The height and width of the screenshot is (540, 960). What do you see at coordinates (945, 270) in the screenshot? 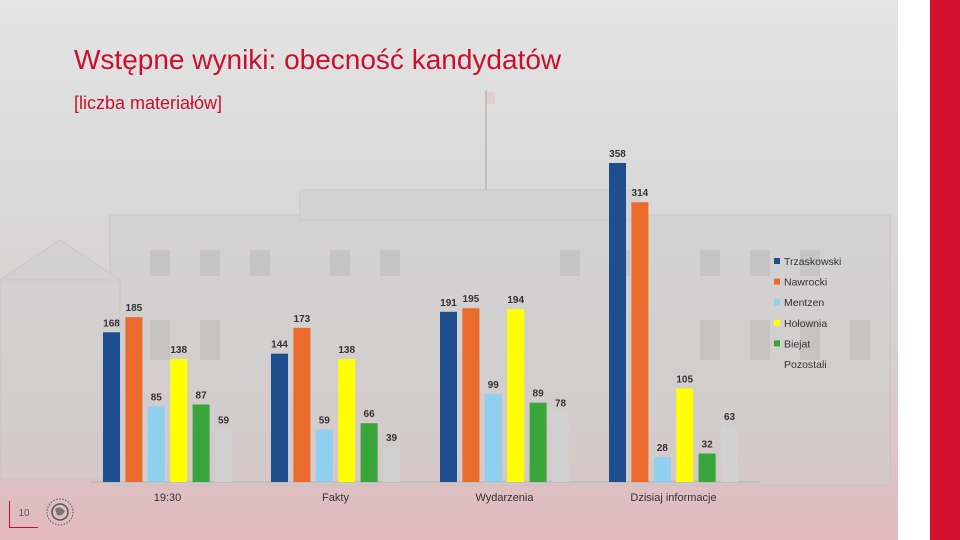
I see `red-accent-bar` at bounding box center [945, 270].